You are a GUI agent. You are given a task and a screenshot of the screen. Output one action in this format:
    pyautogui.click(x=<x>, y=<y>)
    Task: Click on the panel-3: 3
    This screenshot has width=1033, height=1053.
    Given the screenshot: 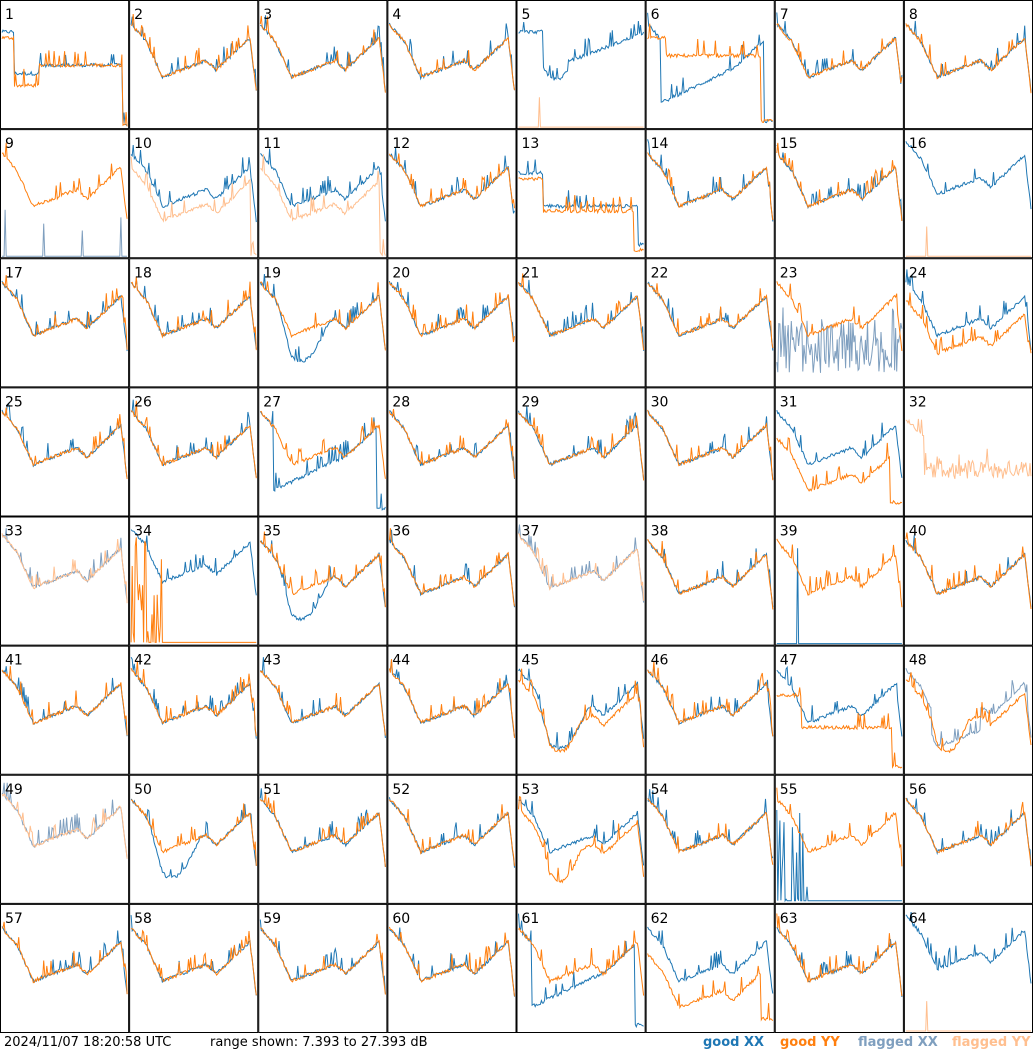 What is the action you would take?
    pyautogui.click(x=323, y=65)
    